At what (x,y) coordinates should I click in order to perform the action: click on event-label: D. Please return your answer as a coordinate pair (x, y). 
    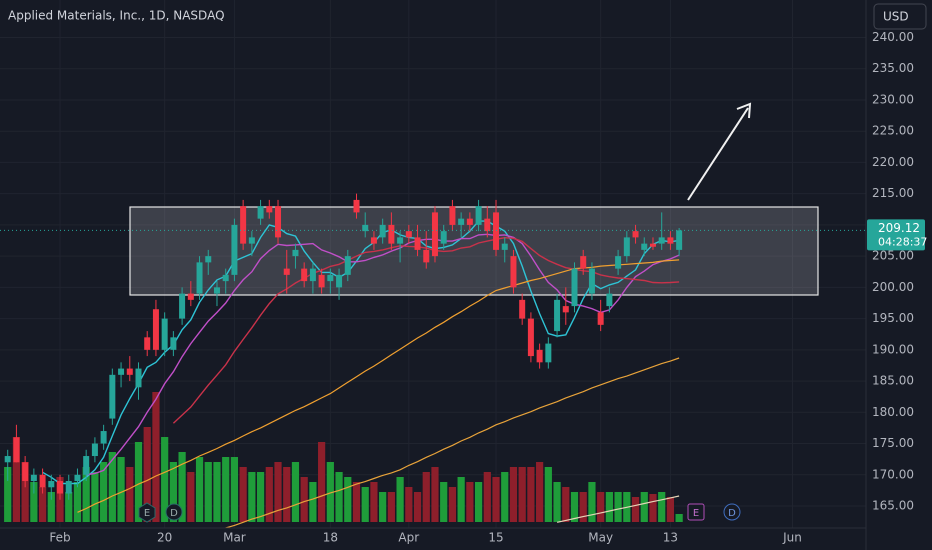
    Looking at the image, I should click on (174, 513).